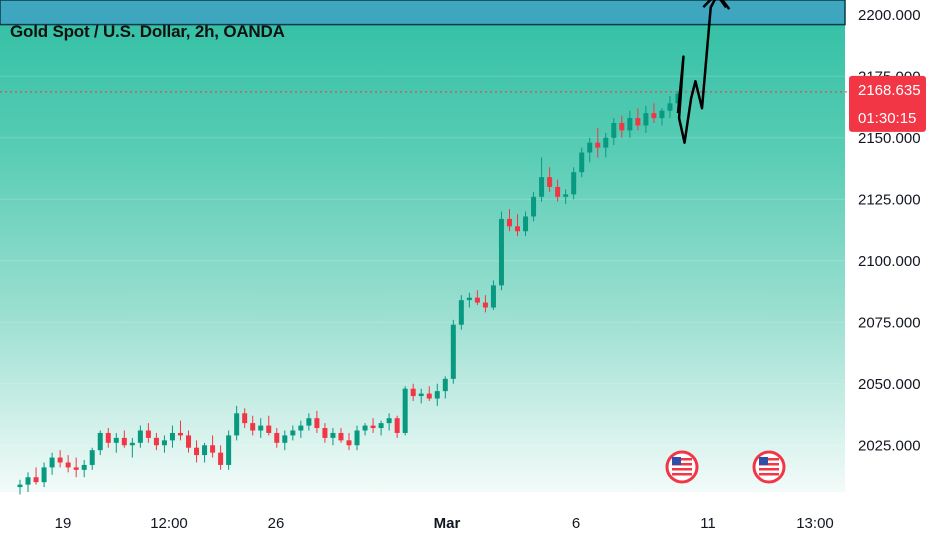 This screenshot has height=550, width=932. Describe the element at coordinates (716, 5) in the screenshot. I see `projection-arrowhead` at that location.